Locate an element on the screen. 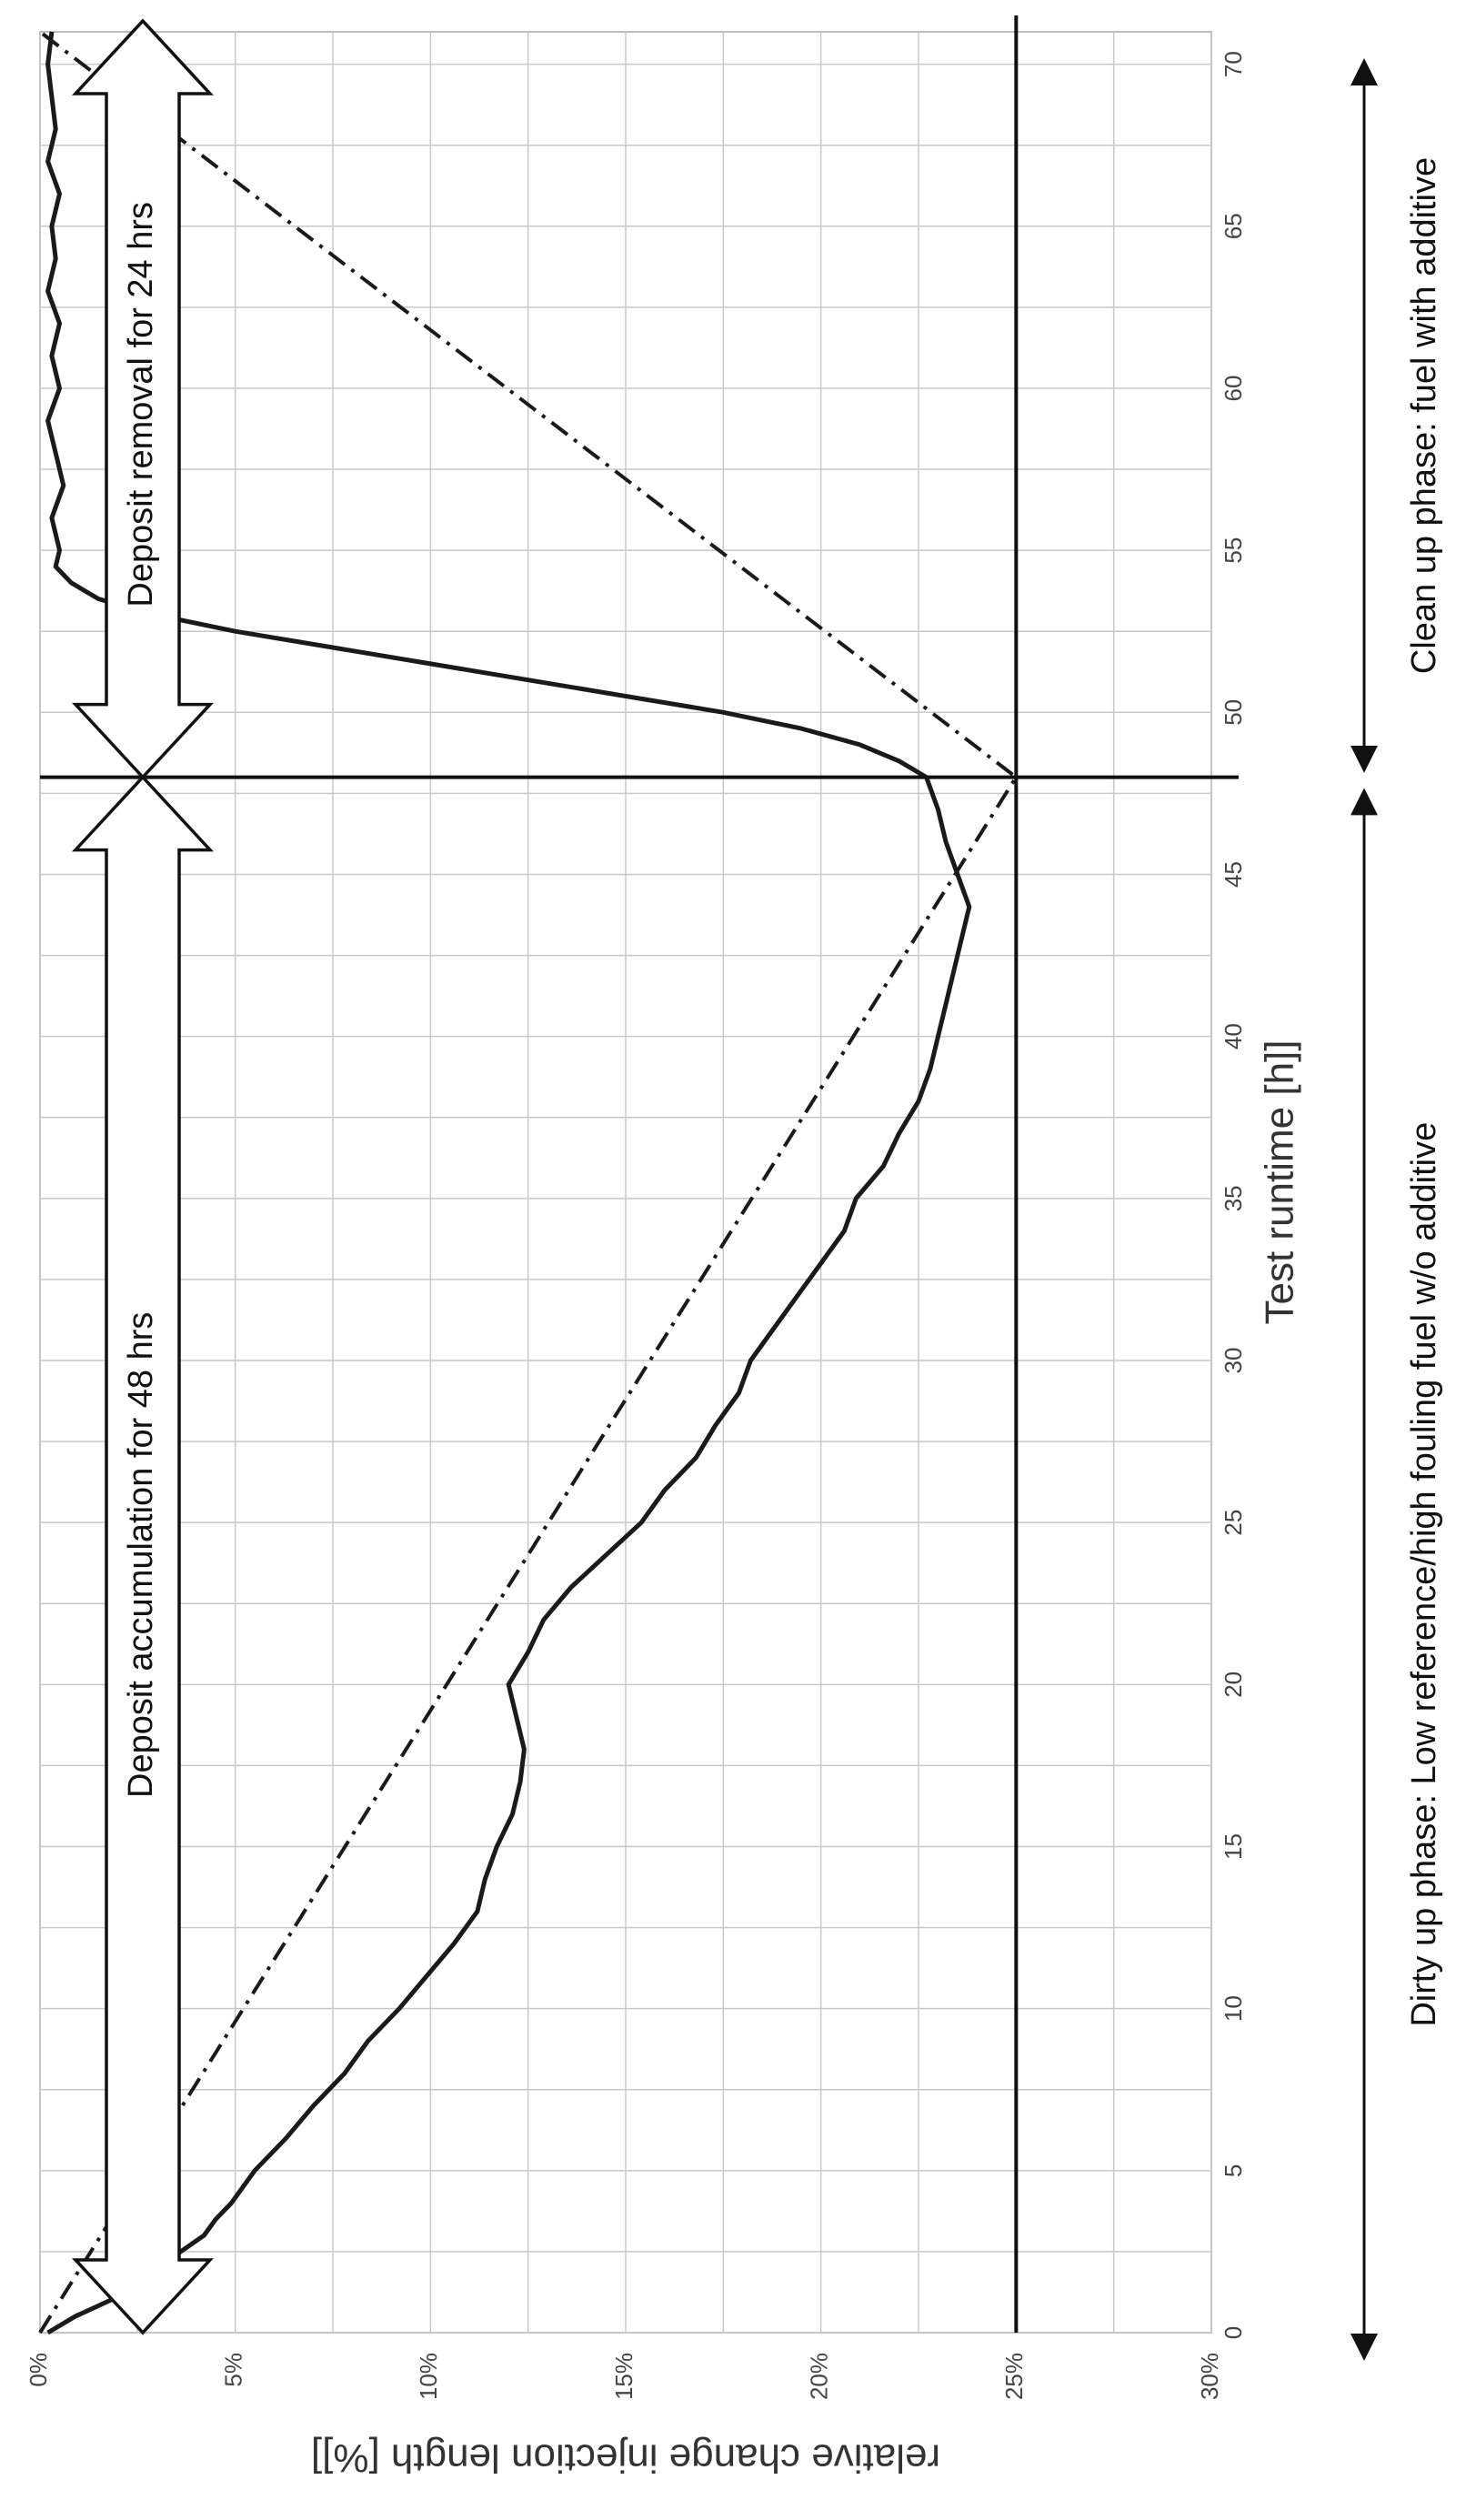  y-tick-label: 30% is located at coordinates (1209, 2376).